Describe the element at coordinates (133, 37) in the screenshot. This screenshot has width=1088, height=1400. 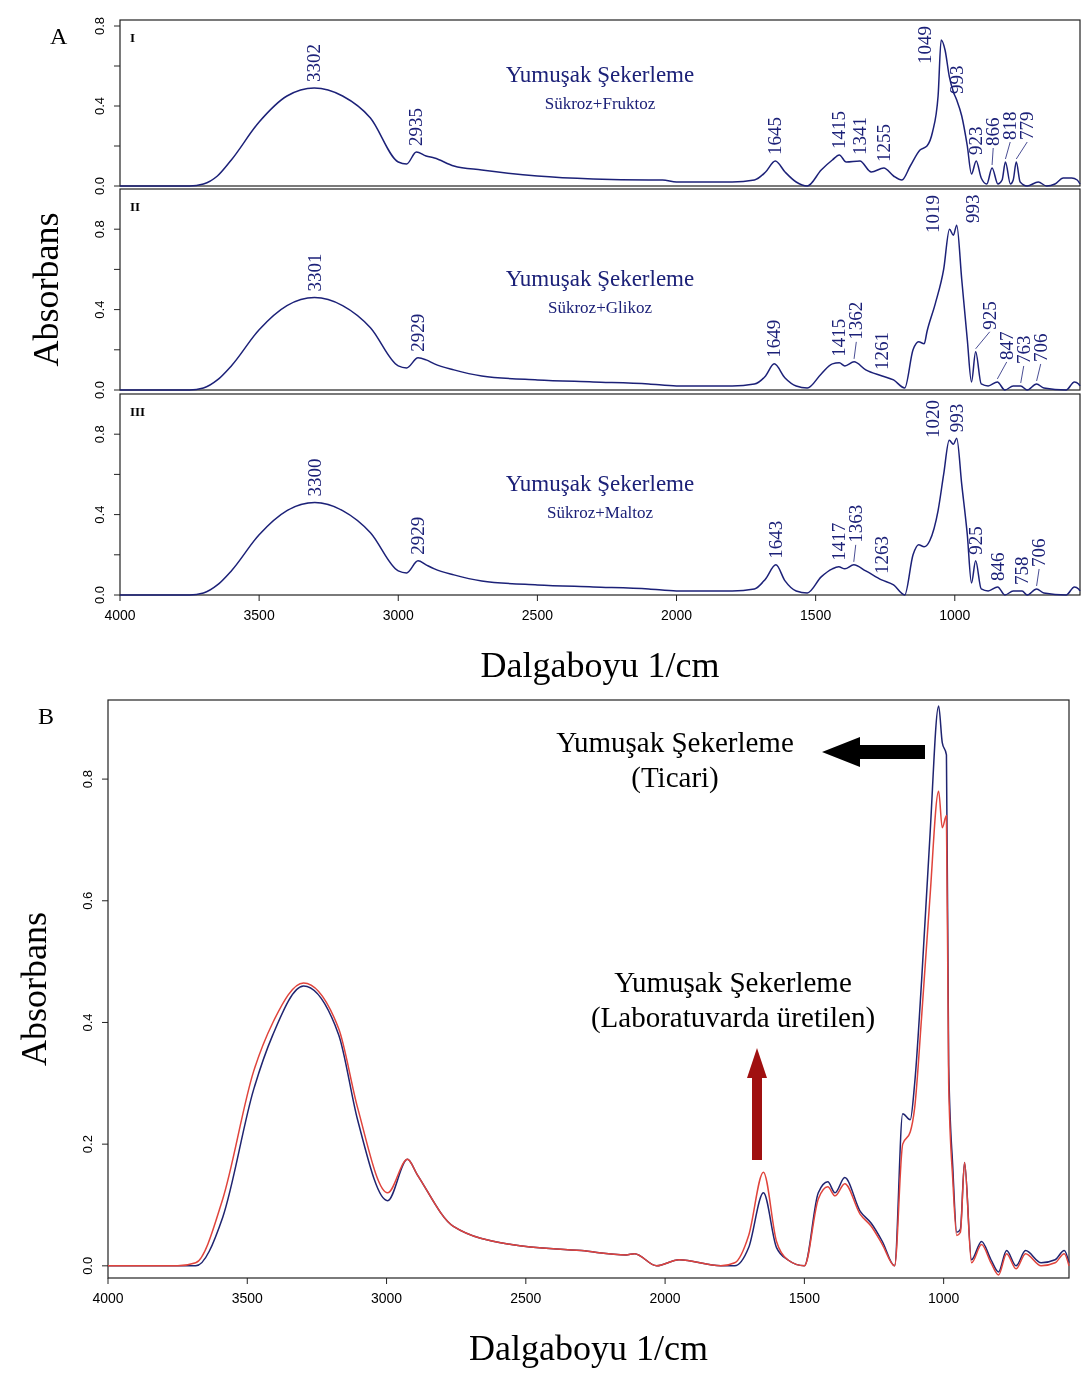
I see `annotation: I` at that location.